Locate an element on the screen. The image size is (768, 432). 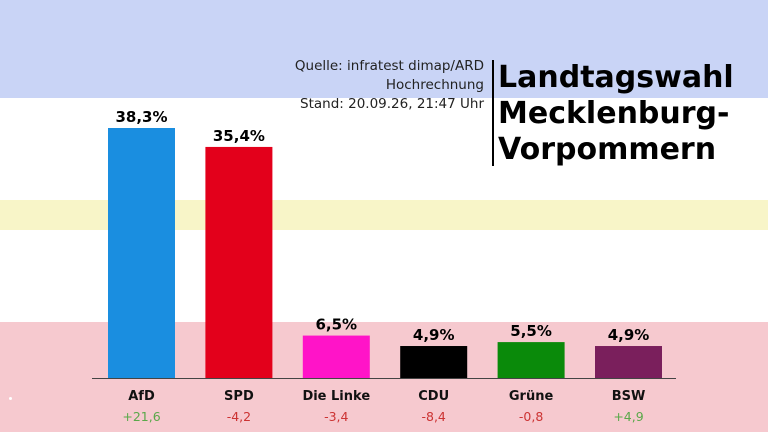
change-label: -4,2 is located at coordinates (239, 416).